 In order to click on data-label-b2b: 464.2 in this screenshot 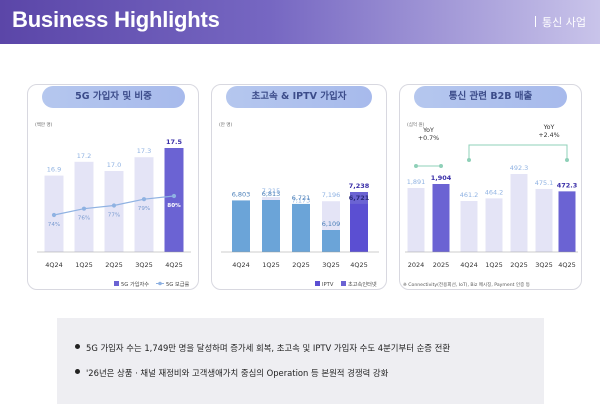, I will do `click(494, 192)`.